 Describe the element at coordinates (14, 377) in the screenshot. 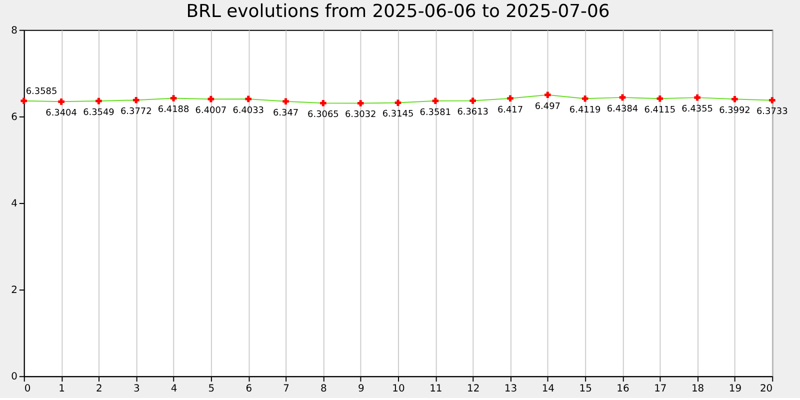

I see `y-tick-label: 0` at that location.